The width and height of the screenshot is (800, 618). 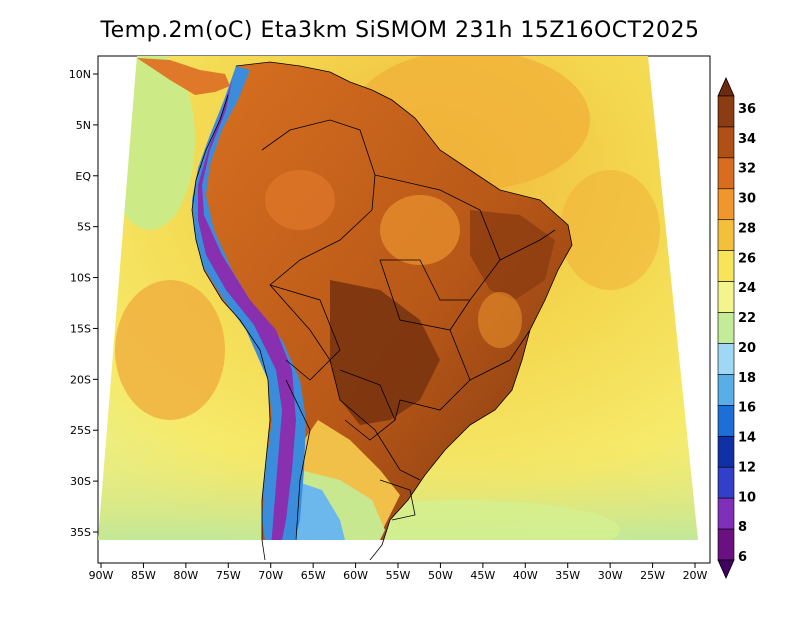 I want to click on colorbar-label: 34, so click(x=747, y=139).